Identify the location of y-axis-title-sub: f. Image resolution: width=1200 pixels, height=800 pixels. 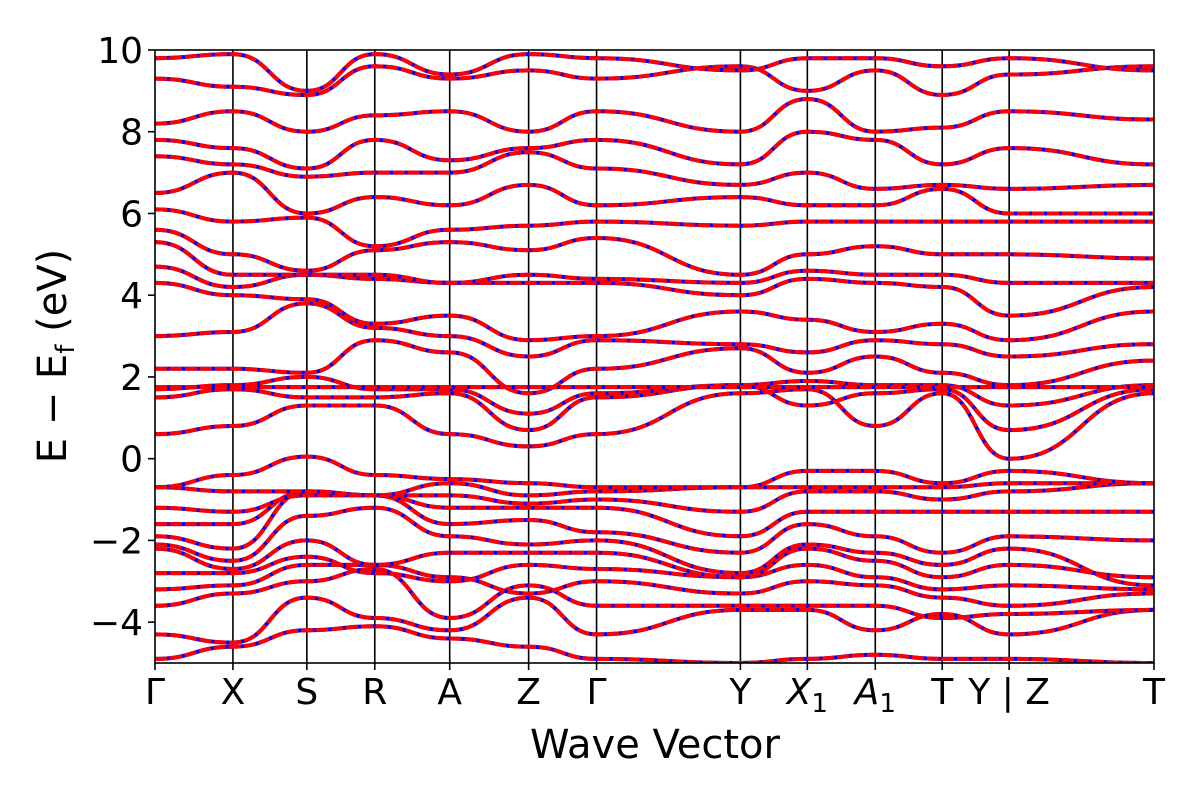
(66, 349).